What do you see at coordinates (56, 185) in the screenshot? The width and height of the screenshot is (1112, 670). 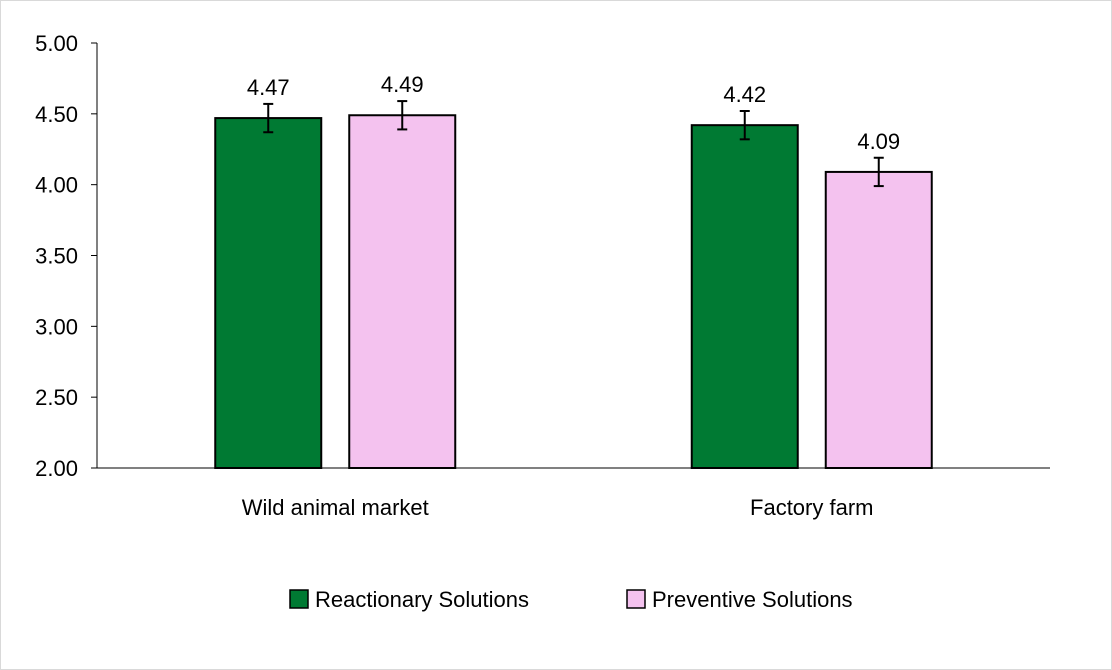 I see `y-tick-label: 4.00` at bounding box center [56, 185].